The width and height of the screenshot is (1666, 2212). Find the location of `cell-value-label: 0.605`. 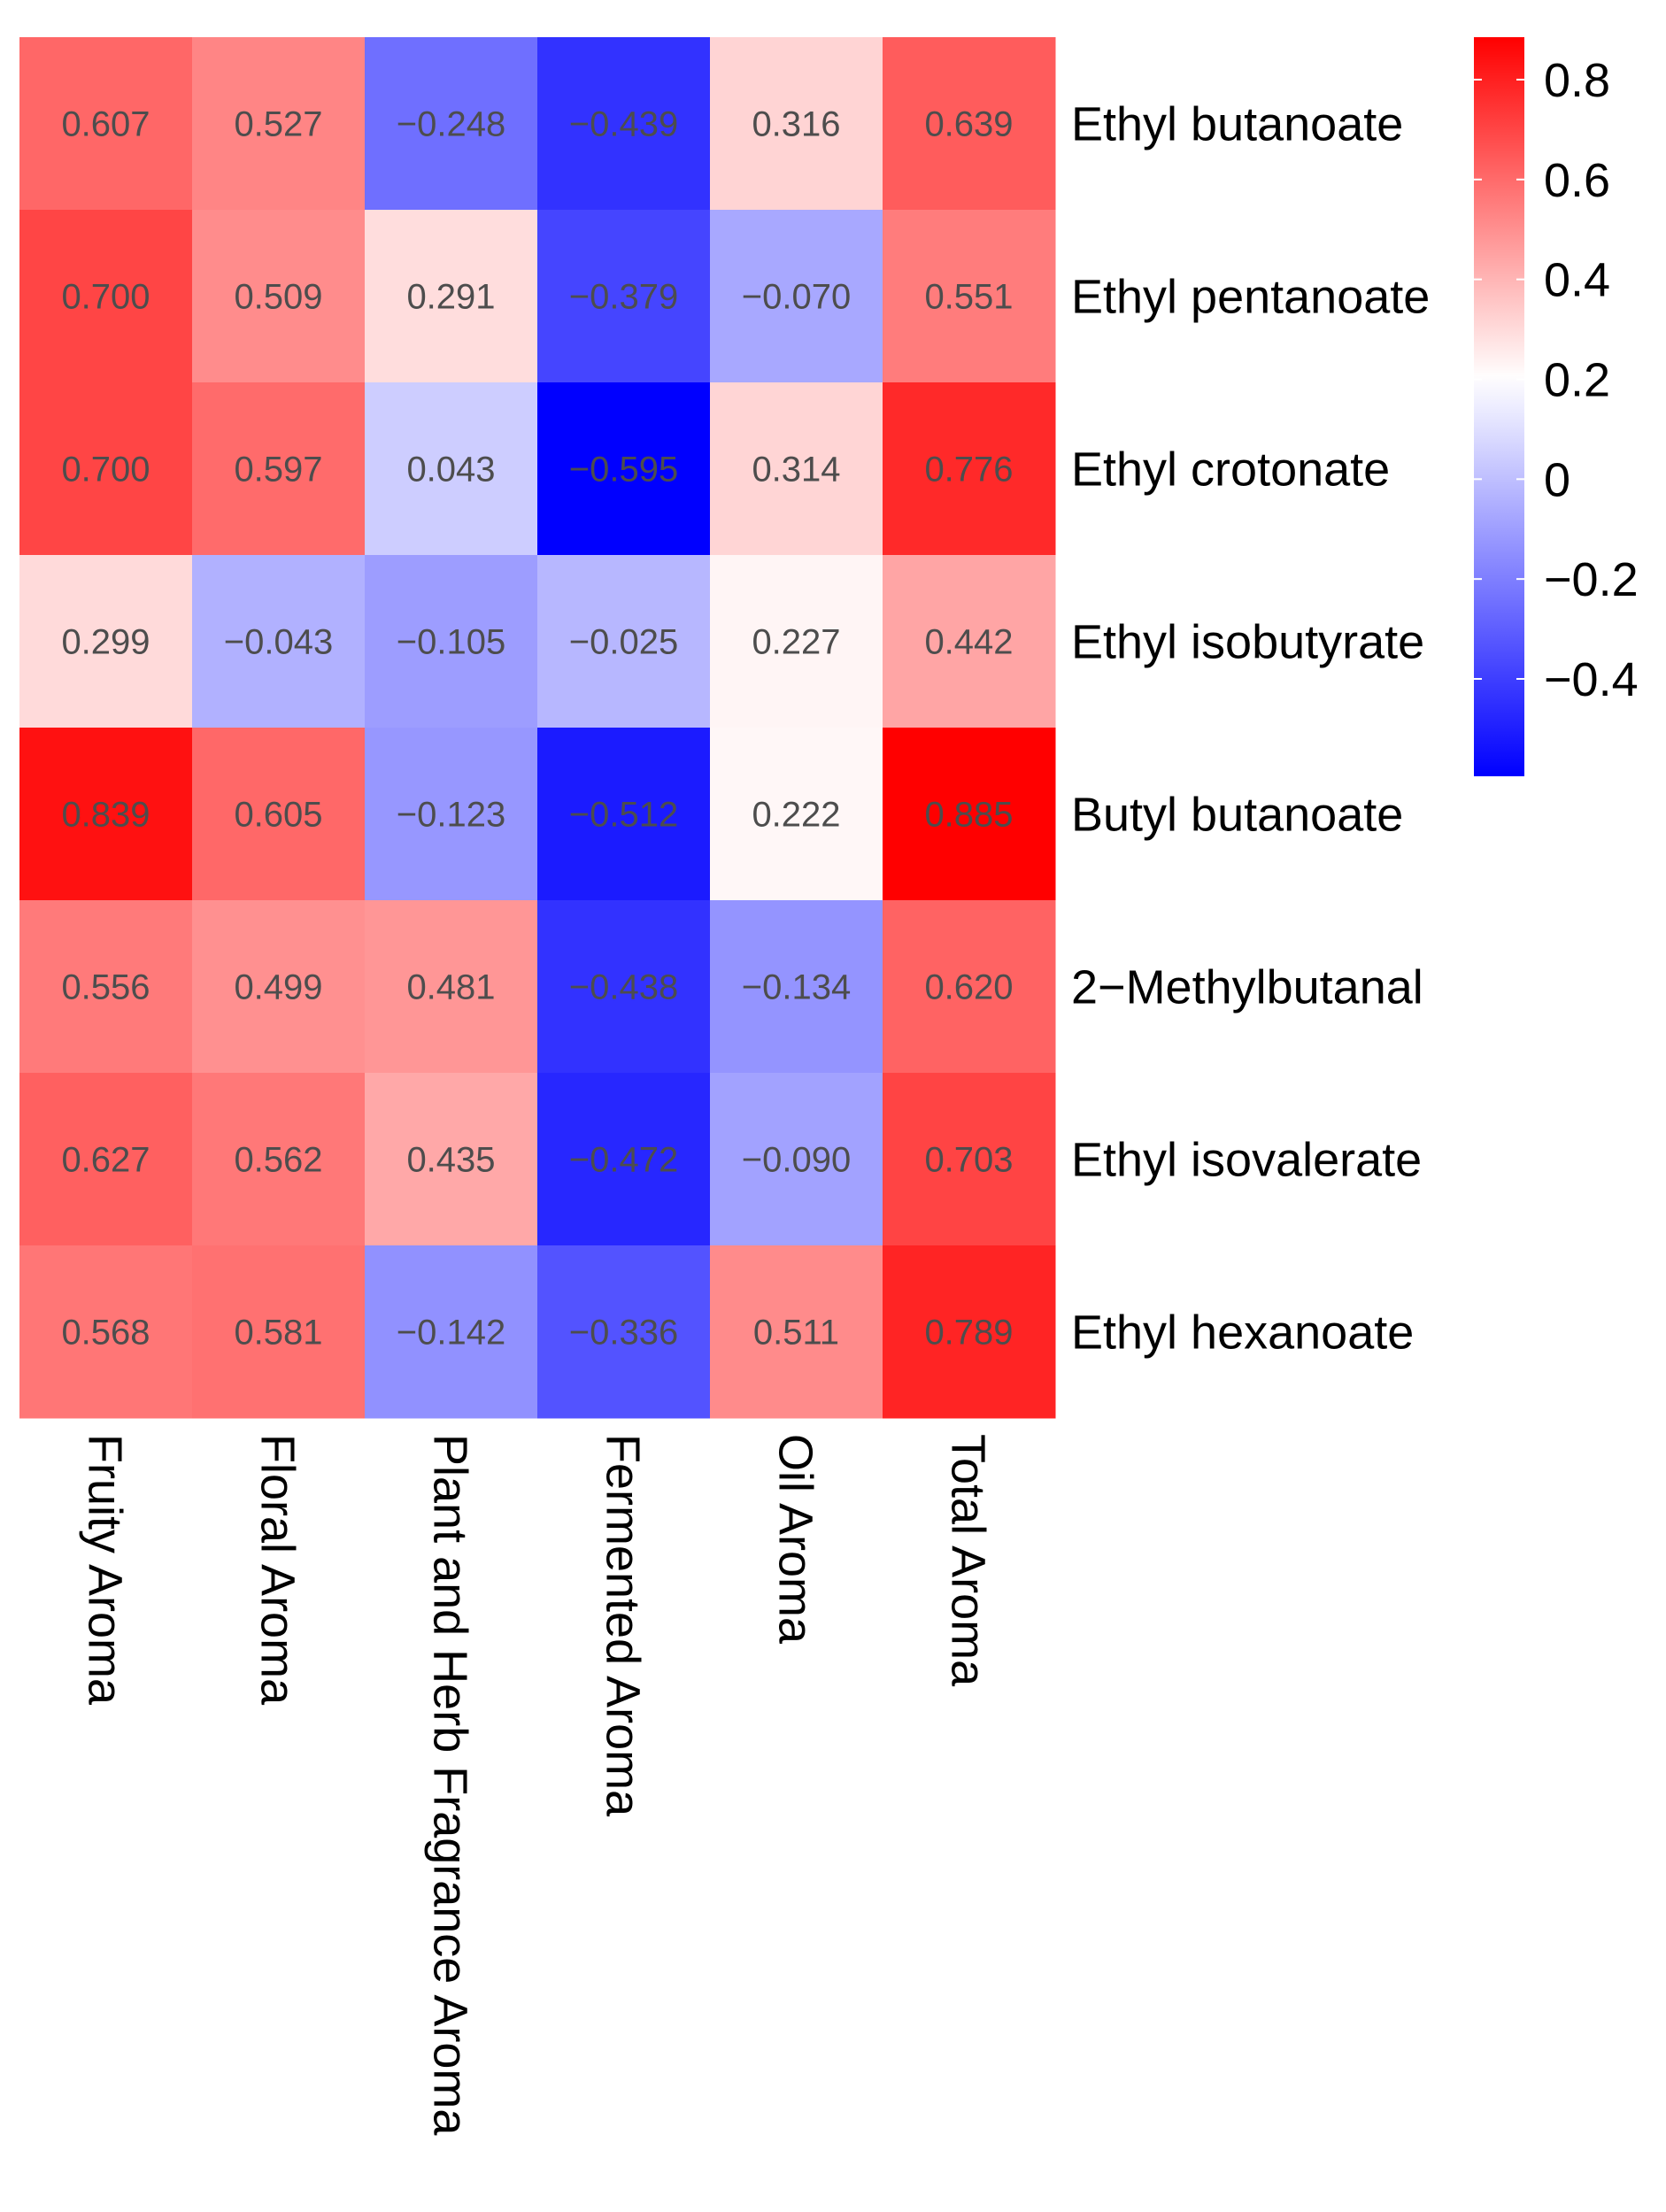

cell-value-label: 0.605 is located at coordinates (278, 815).